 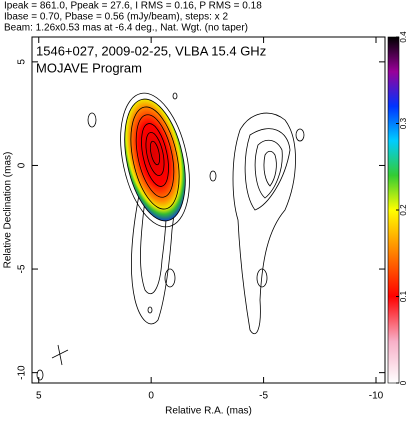 I want to click on colorbar-tick-label: 0.4, so click(x=403, y=37).